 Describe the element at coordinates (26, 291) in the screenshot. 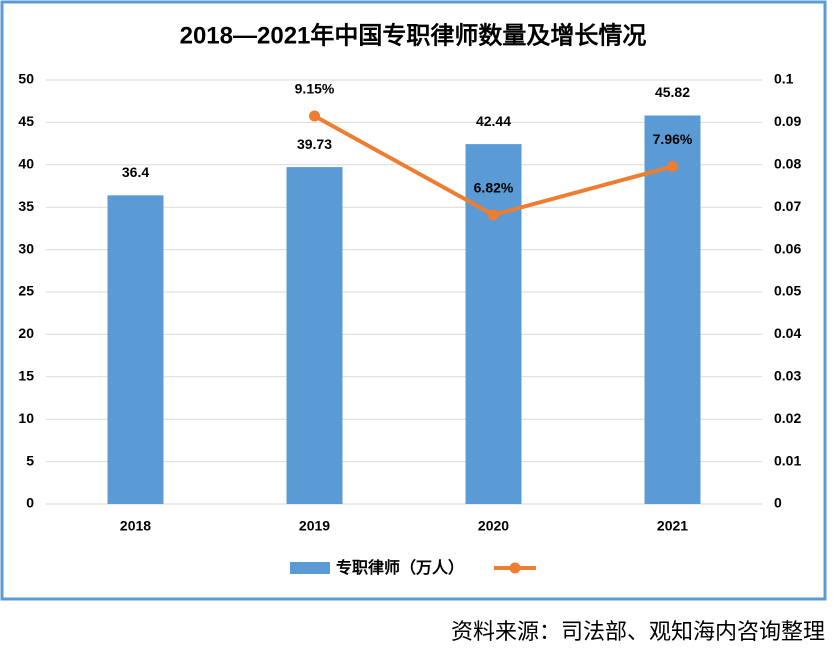

I see `y-tick-label: 25` at that location.